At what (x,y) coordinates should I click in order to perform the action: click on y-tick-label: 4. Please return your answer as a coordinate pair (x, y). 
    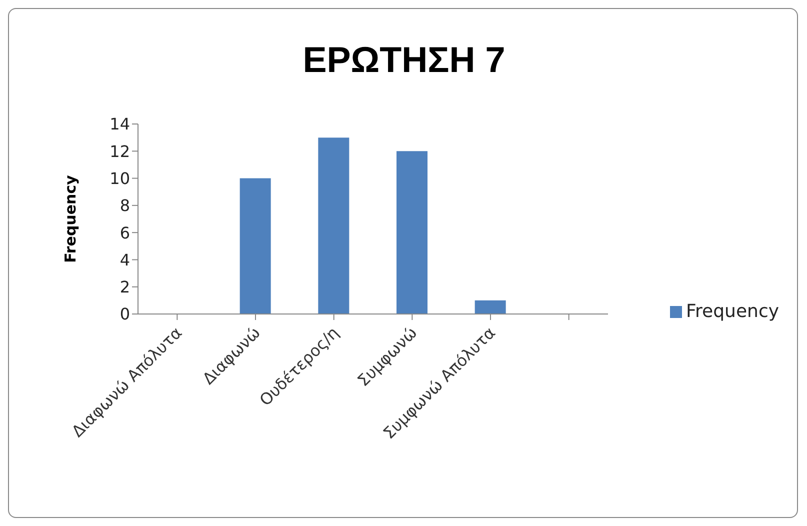
    Looking at the image, I should click on (125, 260).